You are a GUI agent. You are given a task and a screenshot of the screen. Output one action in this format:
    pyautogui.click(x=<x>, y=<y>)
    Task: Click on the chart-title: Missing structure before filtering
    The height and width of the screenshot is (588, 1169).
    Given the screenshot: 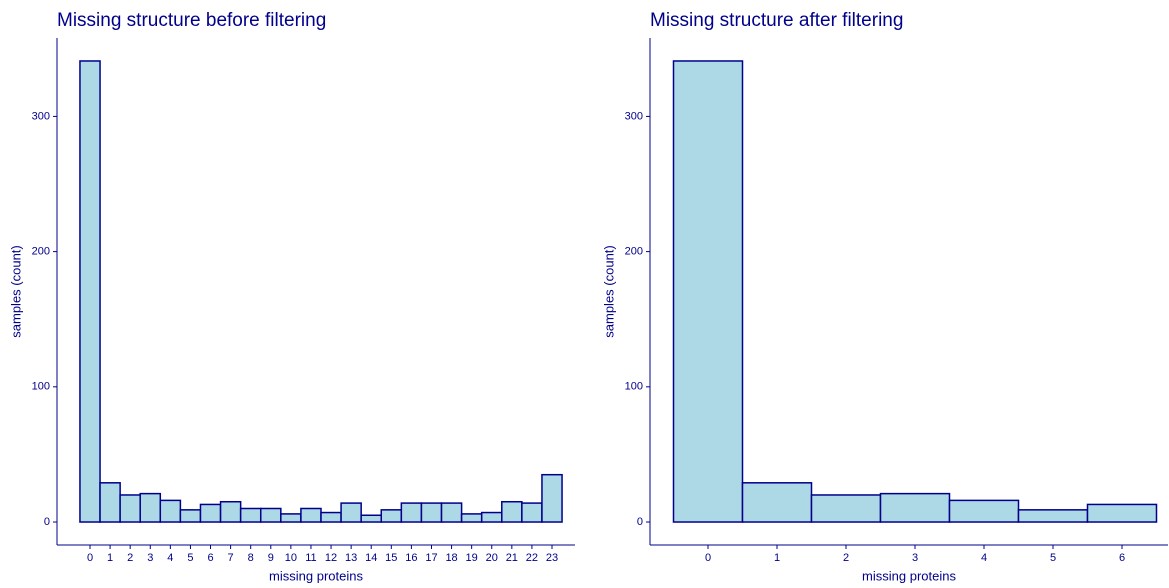 What is the action you would take?
    pyautogui.click(x=191, y=20)
    